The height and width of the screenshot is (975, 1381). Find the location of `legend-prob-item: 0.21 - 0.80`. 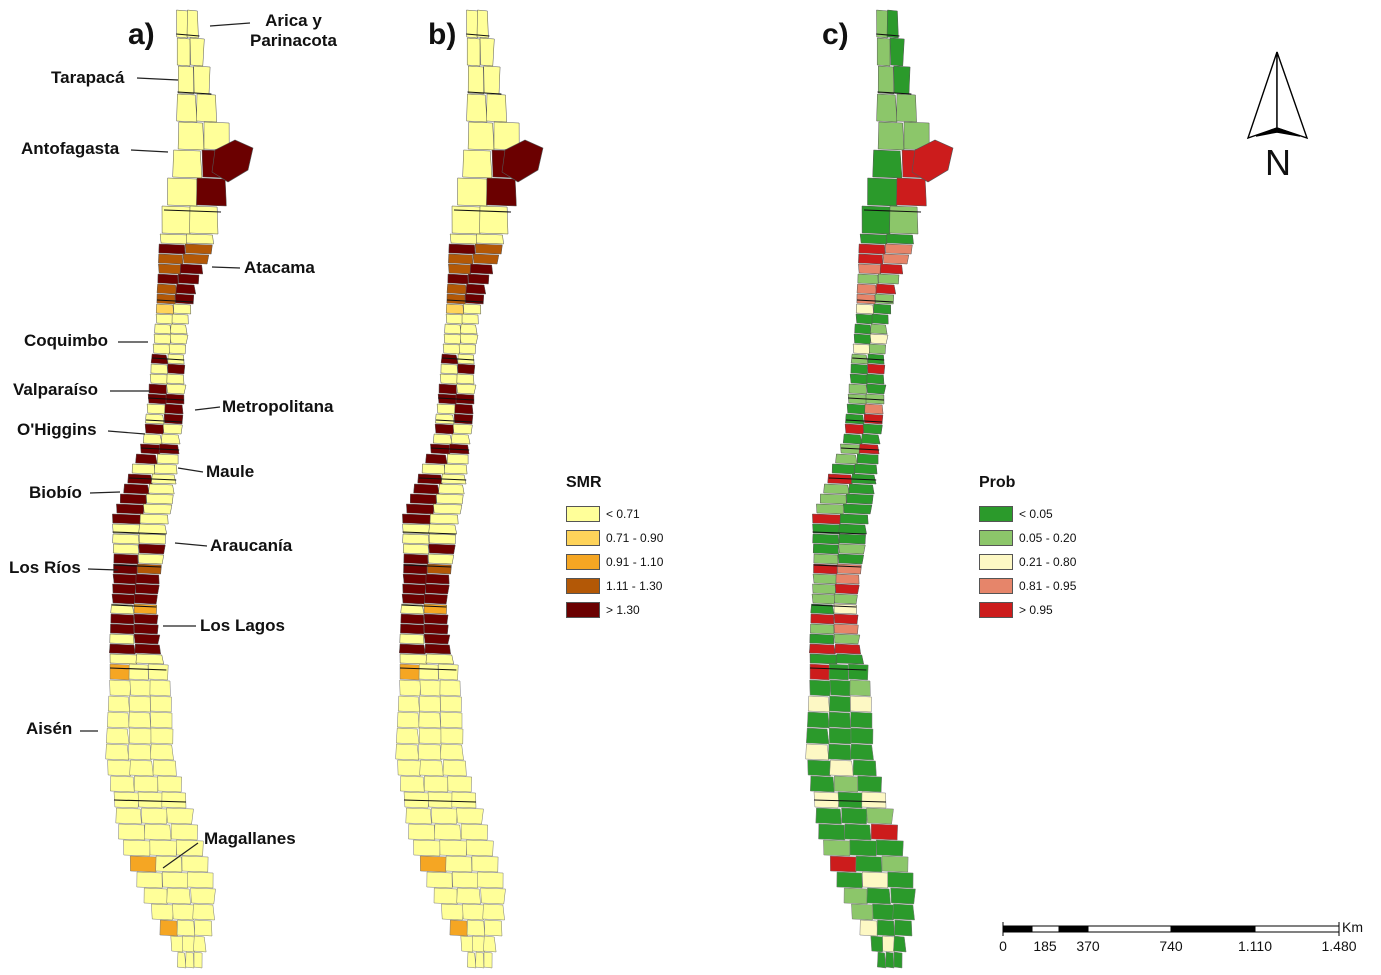

legend-prob-item: 0.21 - 0.80 is located at coordinates (1027, 562).